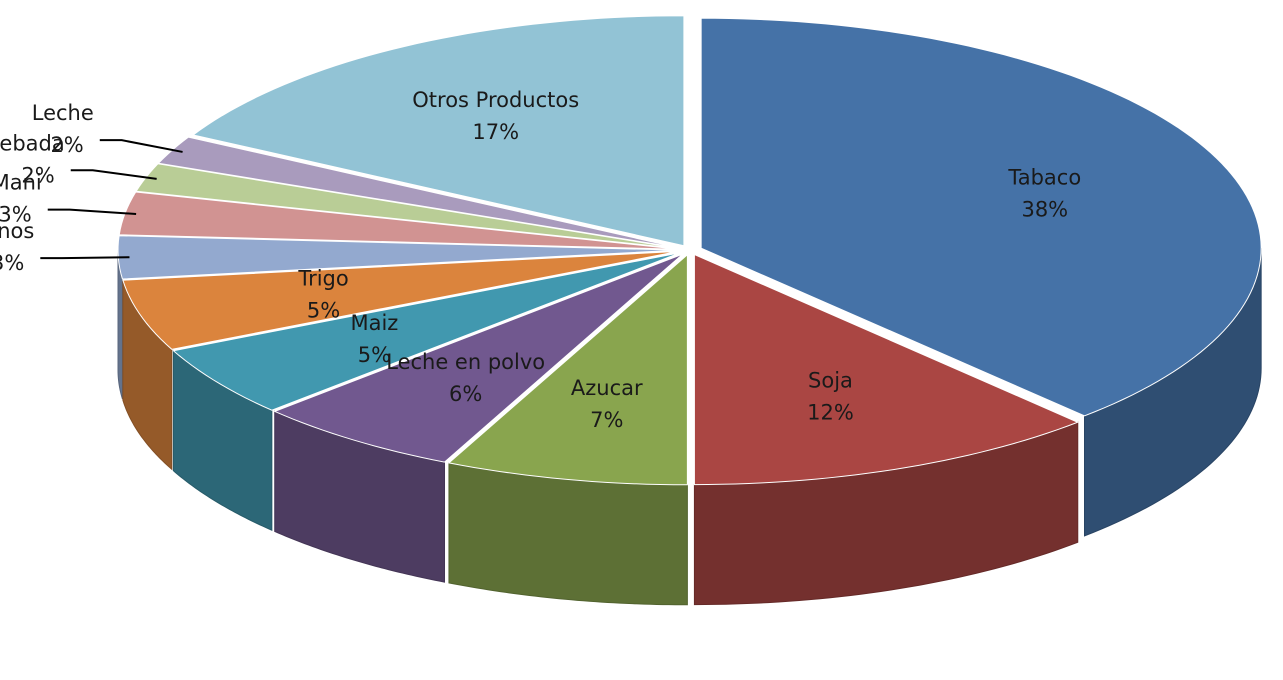 This screenshot has height=680, width=1283. Describe the element at coordinates (495, 100) in the screenshot. I see `category-label: Otros Productos` at that location.